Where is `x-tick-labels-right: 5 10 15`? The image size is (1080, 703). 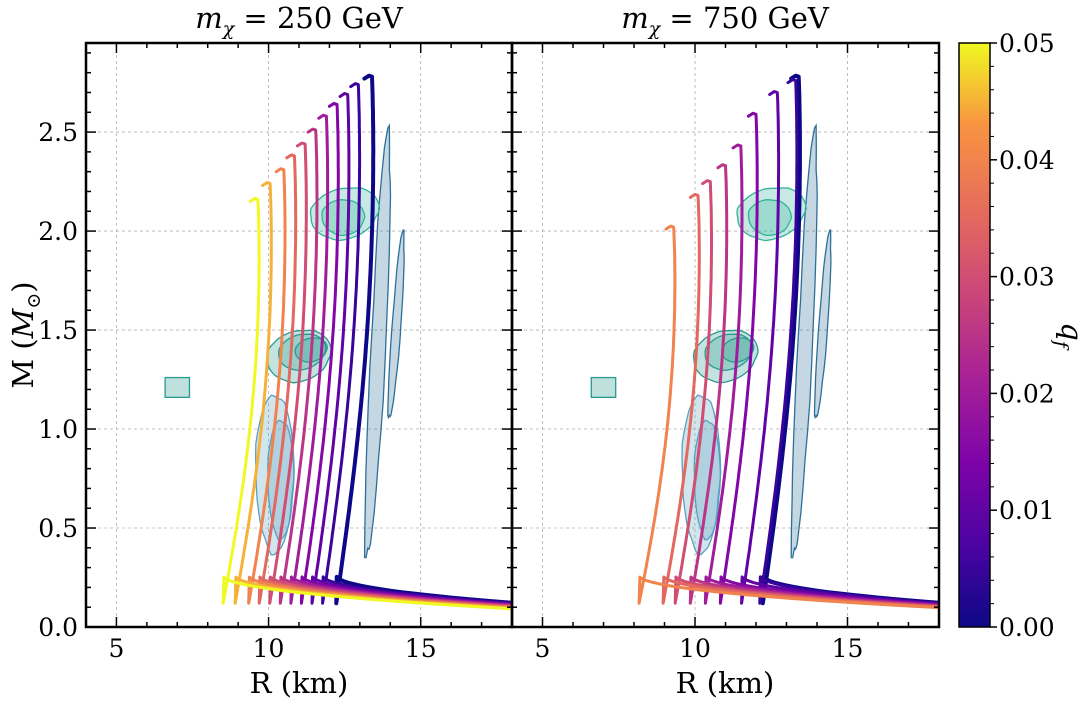 x-tick-labels-right: 5 10 15 is located at coordinates (699, 648).